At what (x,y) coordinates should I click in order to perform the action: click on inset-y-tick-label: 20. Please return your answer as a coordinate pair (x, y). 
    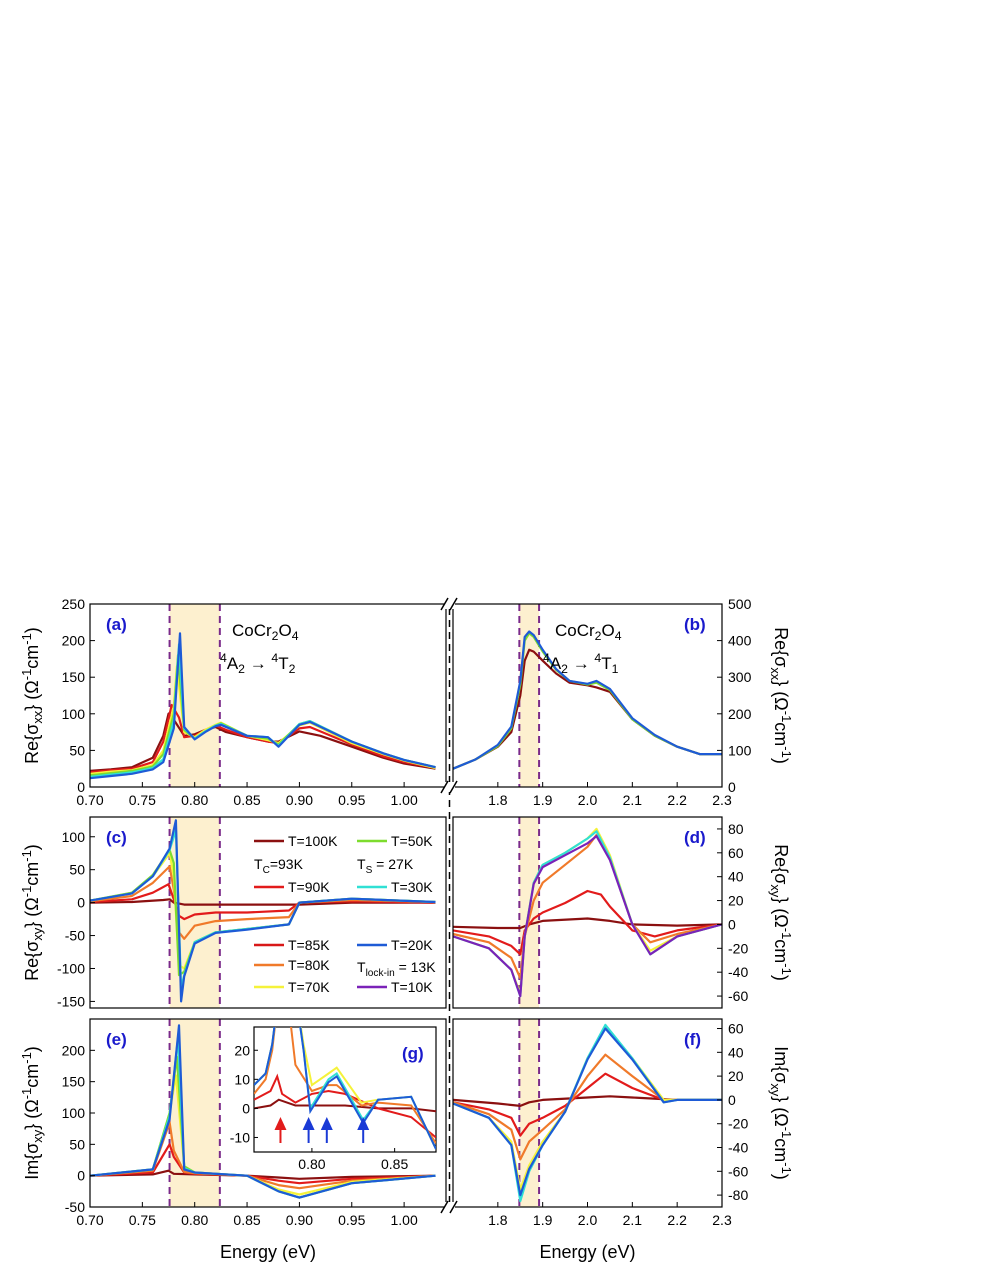
    Looking at the image, I should click on (242, 1050).